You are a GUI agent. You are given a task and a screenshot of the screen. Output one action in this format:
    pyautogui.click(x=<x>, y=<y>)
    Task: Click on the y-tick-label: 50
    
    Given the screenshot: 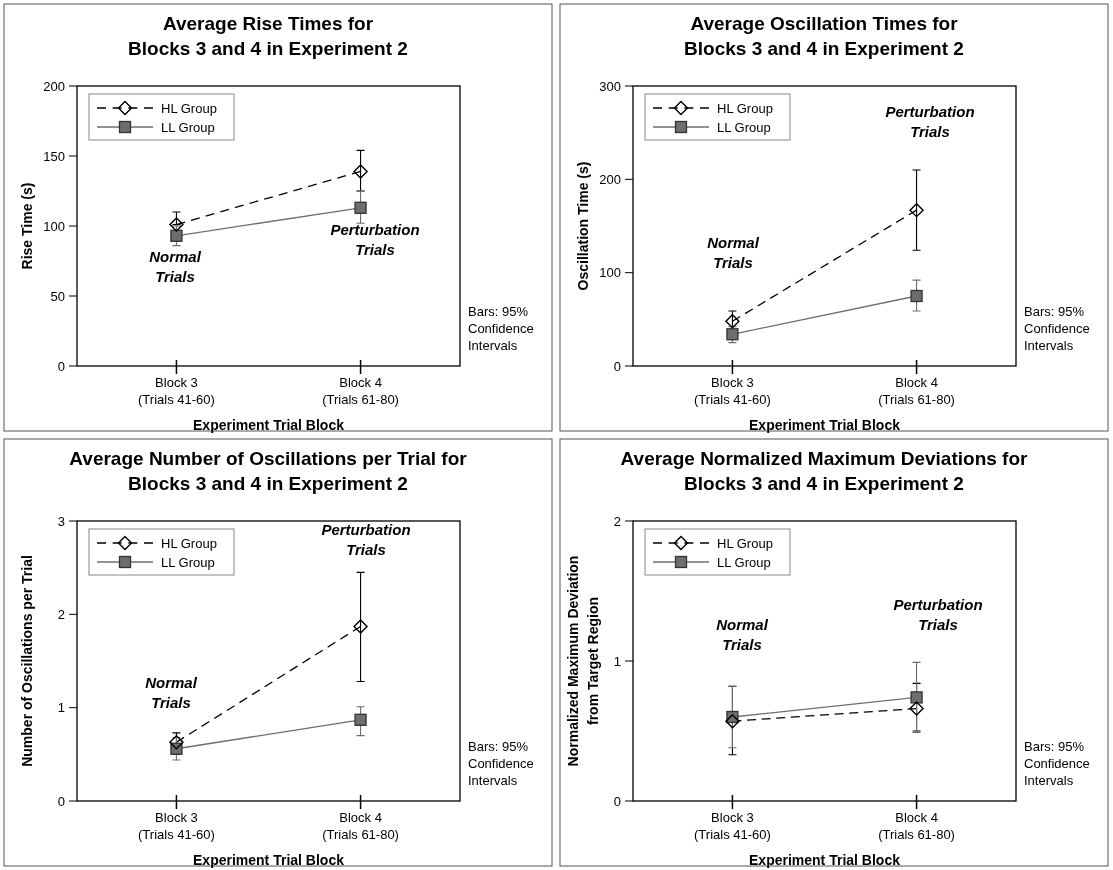 What is the action you would take?
    pyautogui.click(x=57, y=296)
    